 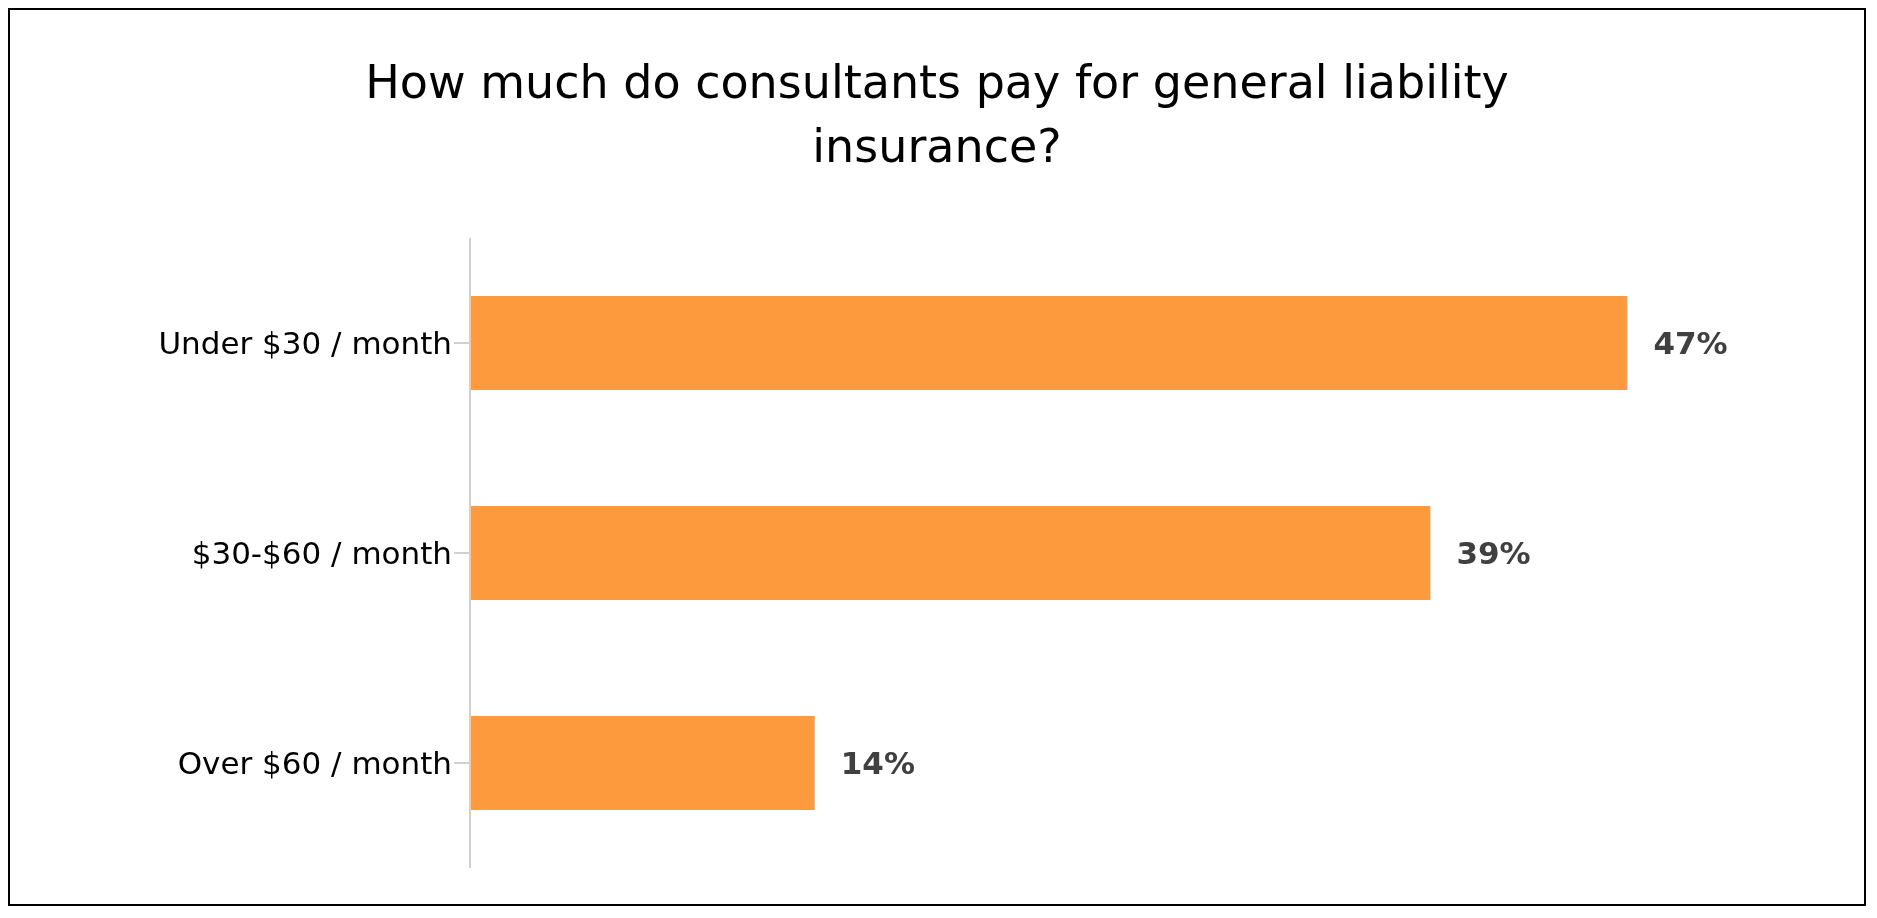 What do you see at coordinates (314, 763) in the screenshot?
I see `y-tick-label: Over $60 / month` at bounding box center [314, 763].